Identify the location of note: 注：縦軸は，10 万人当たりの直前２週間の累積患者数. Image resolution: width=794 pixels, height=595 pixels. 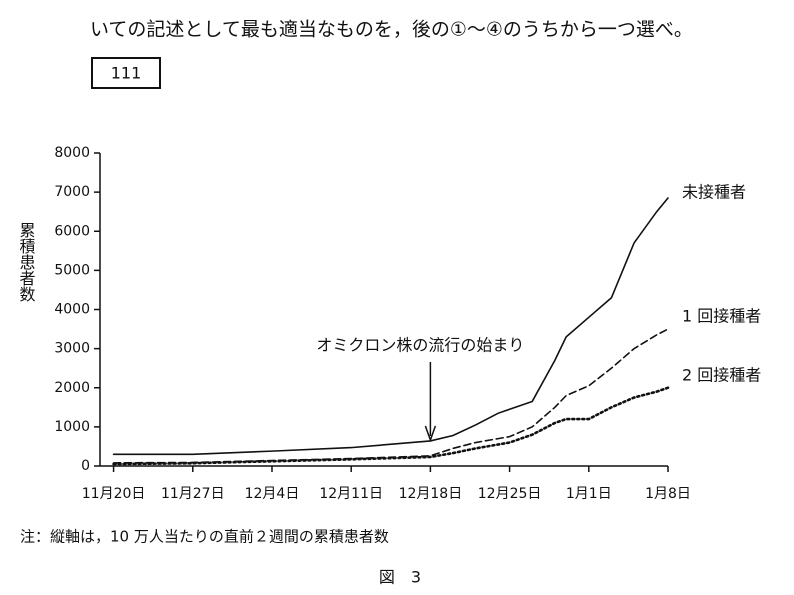
(204, 537).